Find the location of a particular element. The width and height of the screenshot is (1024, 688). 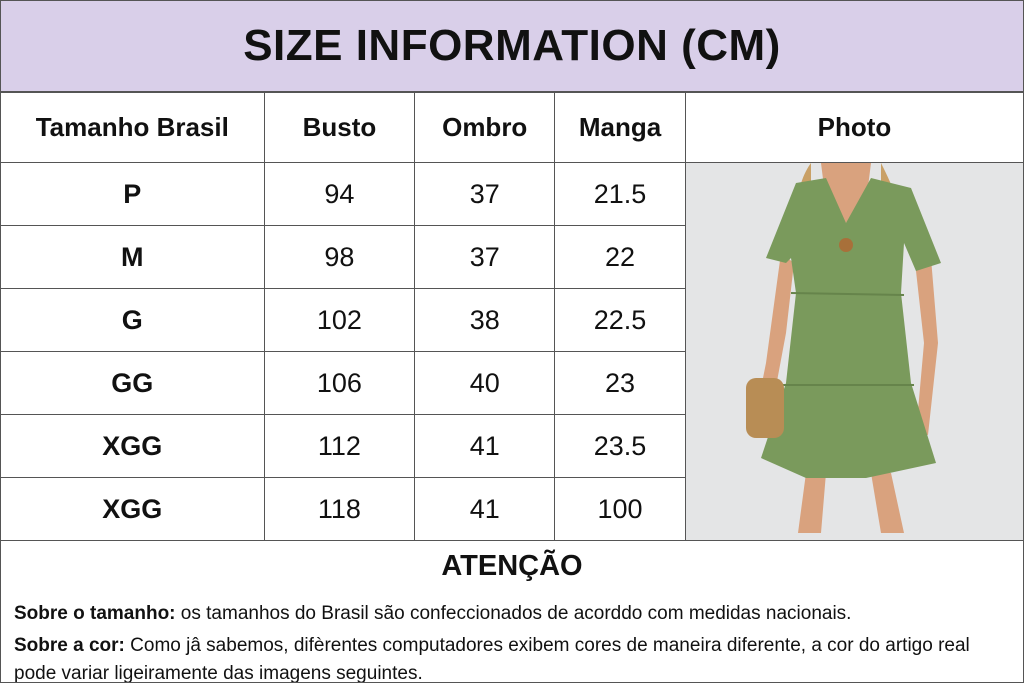

bust-cell: 118 is located at coordinates (339, 509).